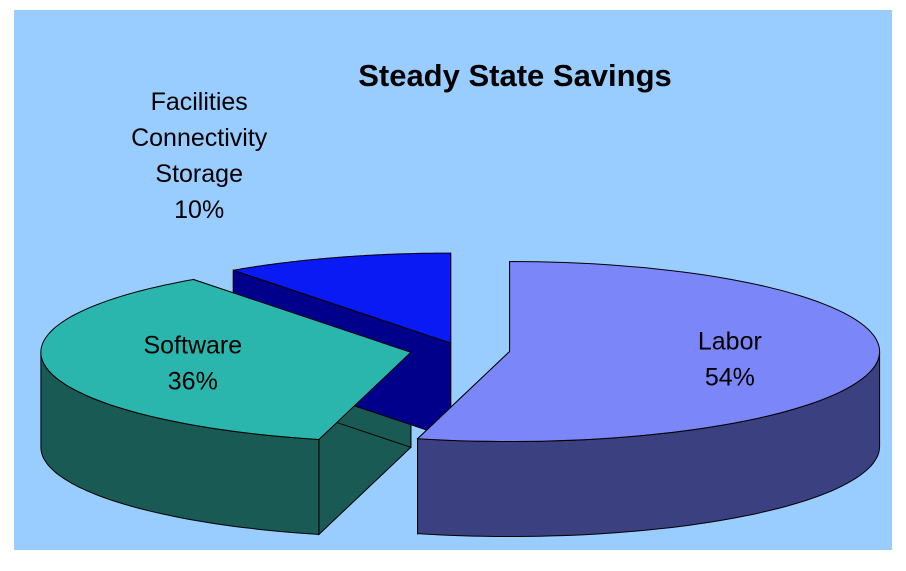 This screenshot has height=571, width=906. Describe the element at coordinates (515, 75) in the screenshot. I see `chart-title: Steady State Savings` at that location.